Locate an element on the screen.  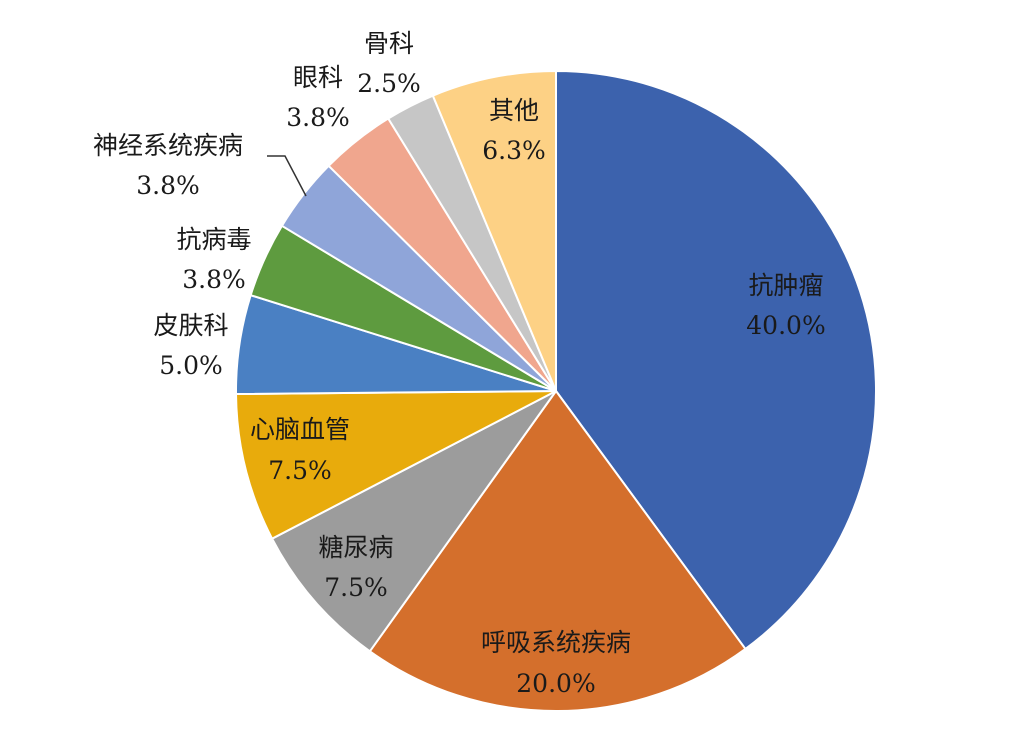
slice-value-8: 3.8% is located at coordinates (318, 117).